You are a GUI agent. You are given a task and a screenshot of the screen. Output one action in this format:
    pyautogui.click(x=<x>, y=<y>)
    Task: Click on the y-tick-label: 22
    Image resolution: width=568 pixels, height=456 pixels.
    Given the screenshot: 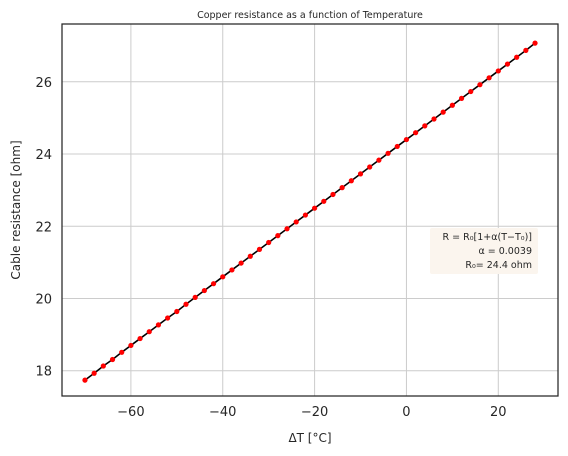 What is the action you would take?
    pyautogui.click(x=43, y=227)
    